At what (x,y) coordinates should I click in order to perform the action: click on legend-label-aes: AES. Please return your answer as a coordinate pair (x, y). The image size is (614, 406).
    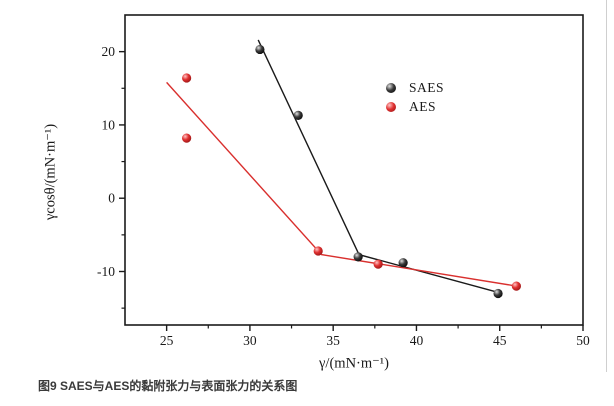
    Looking at the image, I should click on (423, 106).